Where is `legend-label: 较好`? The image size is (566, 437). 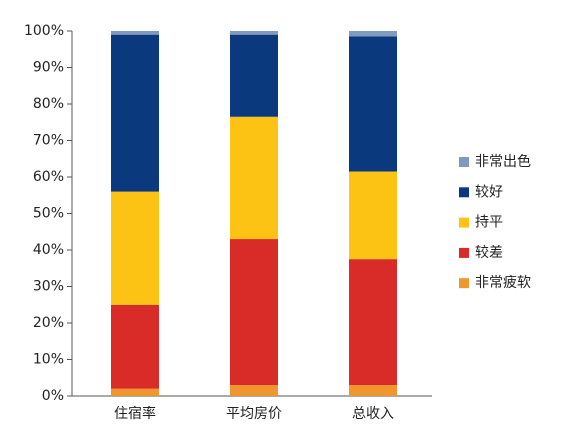 legend-label: 较好 is located at coordinates (489, 192).